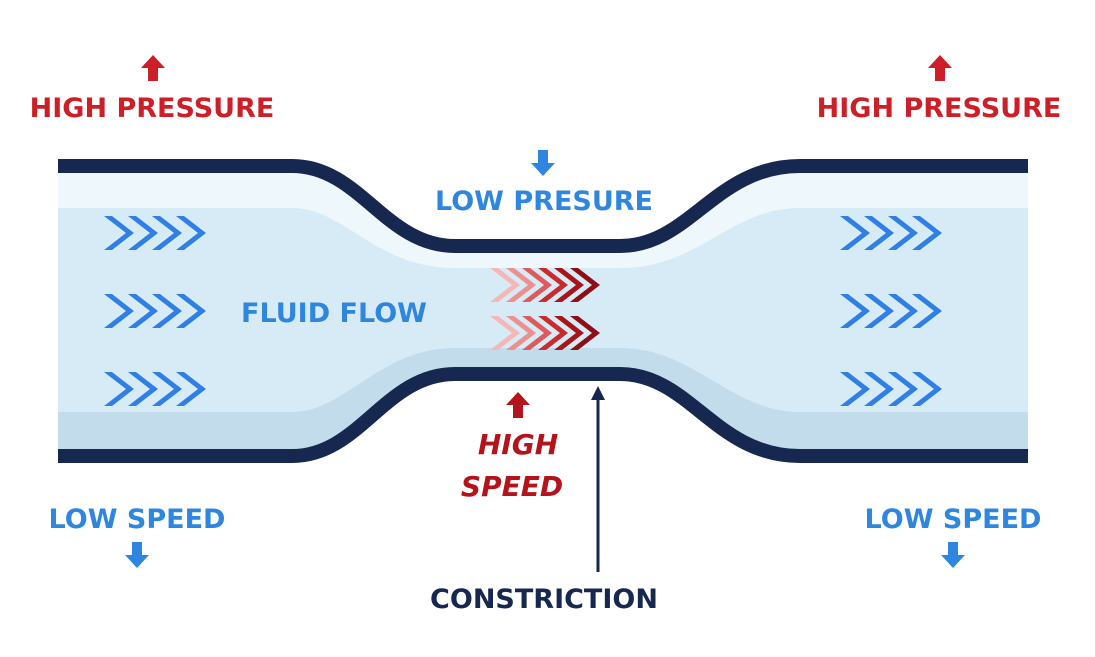  I want to click on flow-chevrons-left-middle, so click(155, 311).